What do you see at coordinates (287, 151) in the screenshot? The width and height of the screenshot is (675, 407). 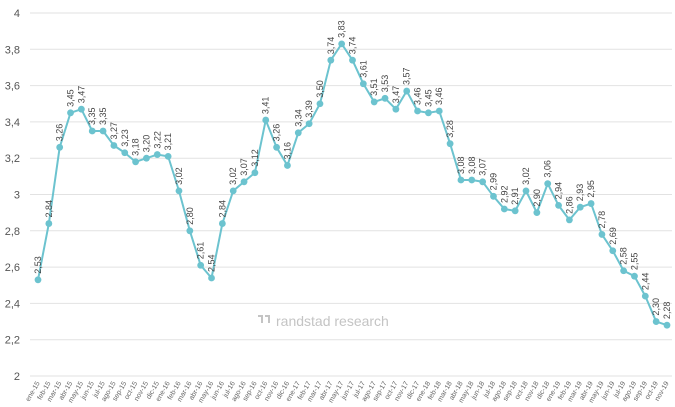 I see `data-label: 3,16` at bounding box center [287, 151].